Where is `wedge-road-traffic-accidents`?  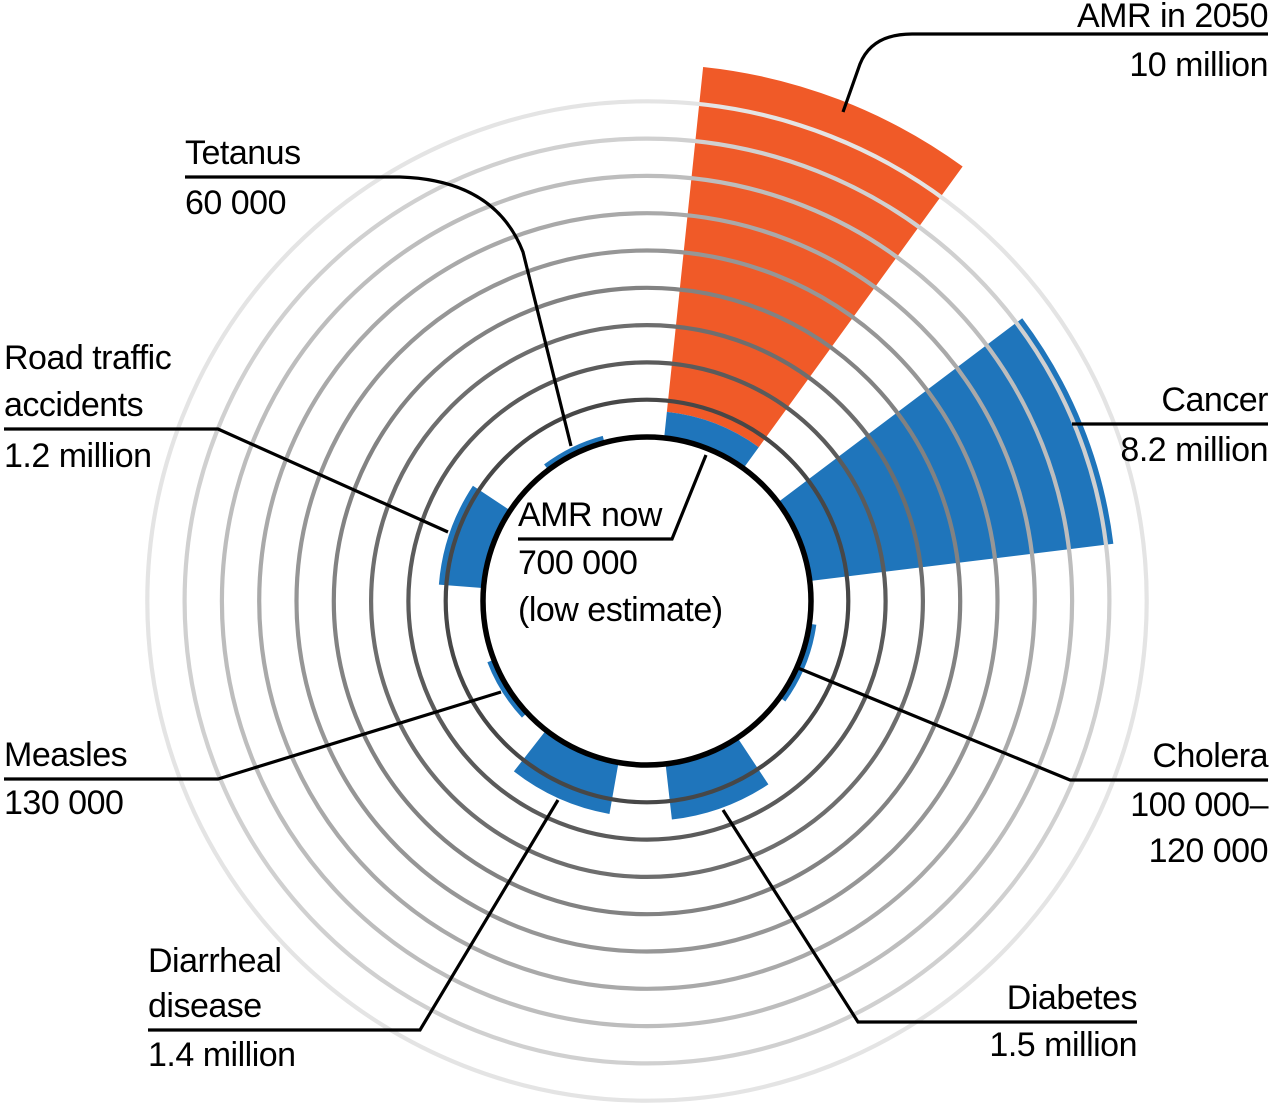 wedge-road-traffic-accidents is located at coordinates (477, 537).